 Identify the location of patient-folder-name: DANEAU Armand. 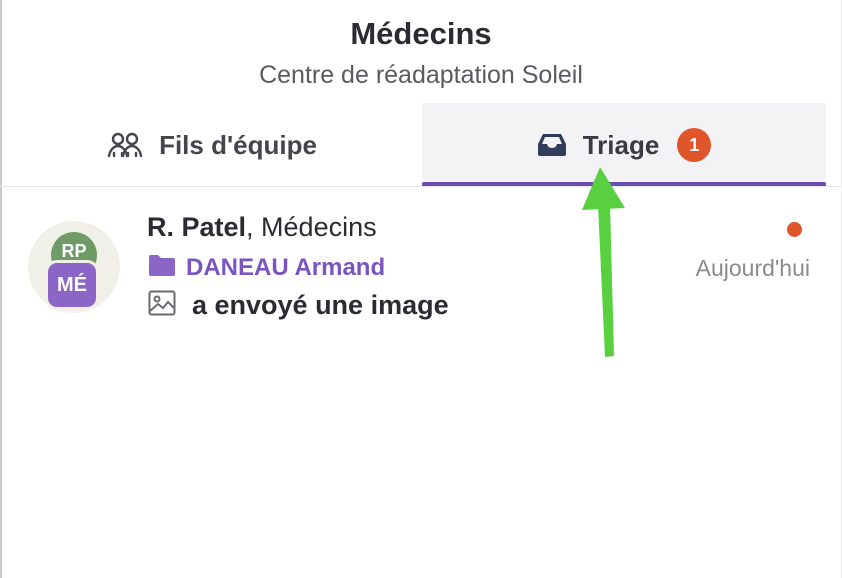
(286, 267).